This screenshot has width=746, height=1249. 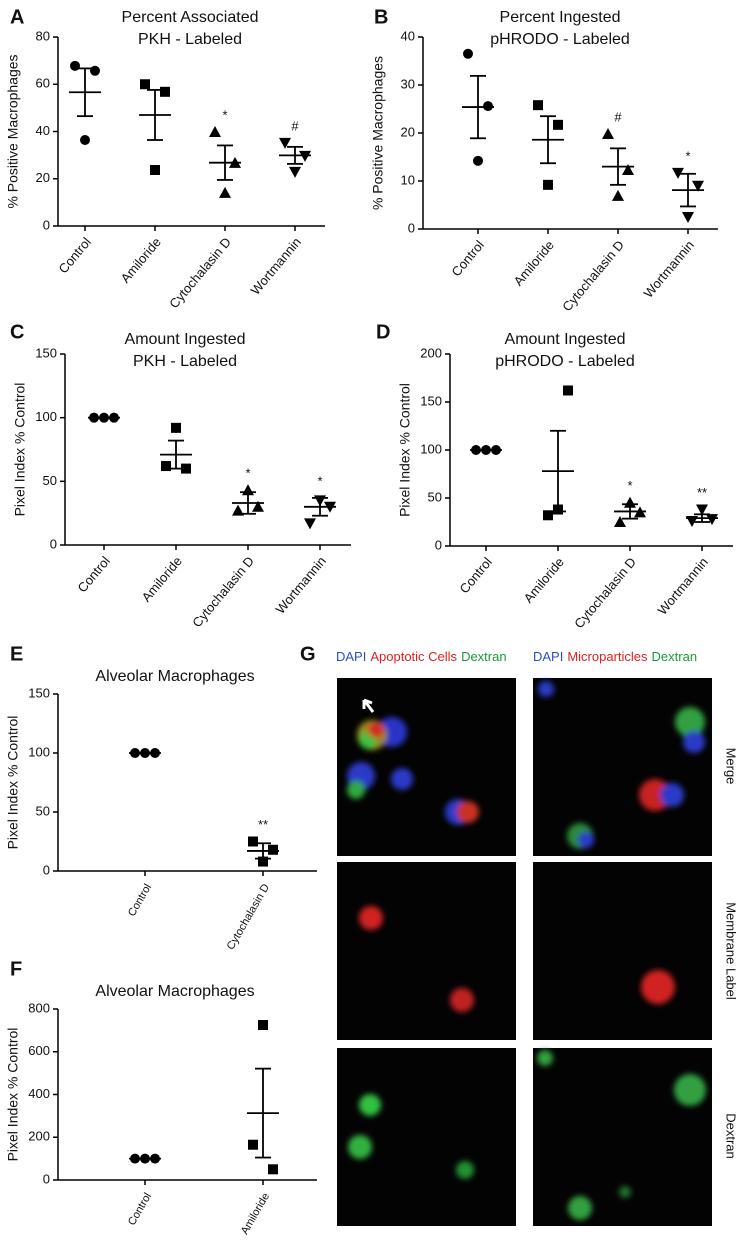 What do you see at coordinates (43, 35) in the screenshot?
I see `y-tick-label: 80` at bounding box center [43, 35].